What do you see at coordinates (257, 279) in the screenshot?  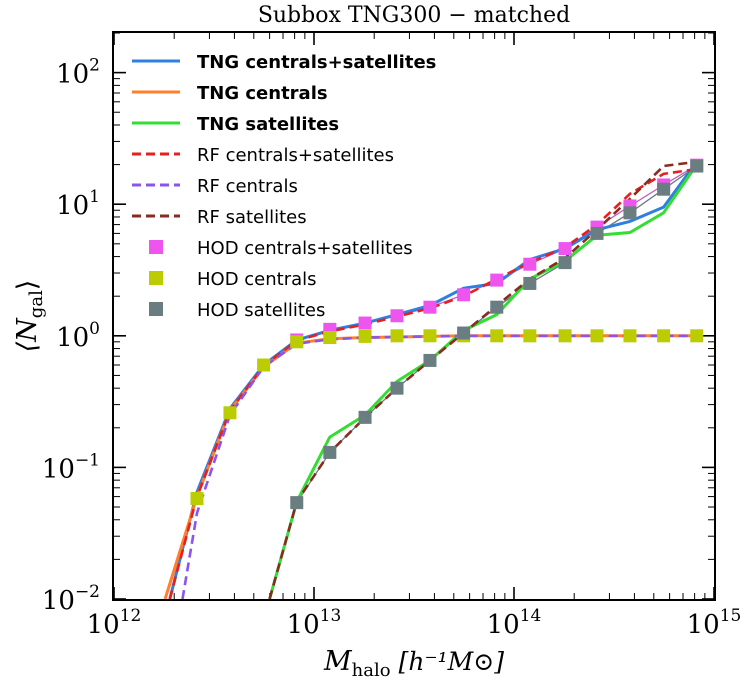 I see `legend-label: HOD centrals` at bounding box center [257, 279].